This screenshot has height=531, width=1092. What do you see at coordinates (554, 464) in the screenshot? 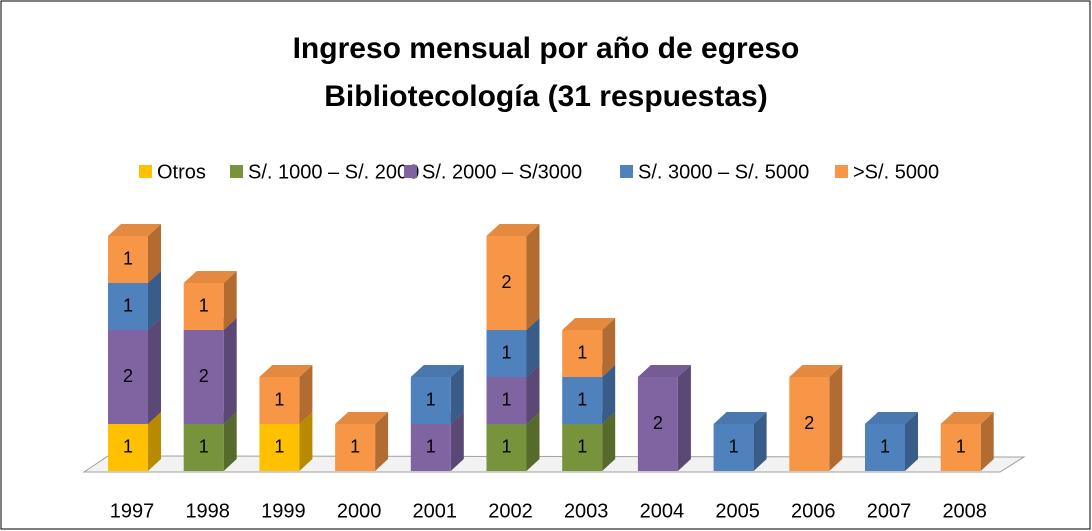
I see `floor` at bounding box center [554, 464].